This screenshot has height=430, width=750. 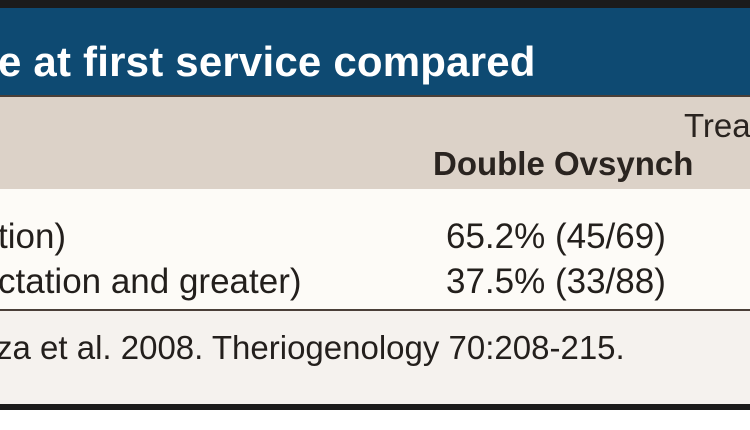 What do you see at coordinates (375, 420) in the screenshot?
I see `bottom-margin` at bounding box center [375, 420].